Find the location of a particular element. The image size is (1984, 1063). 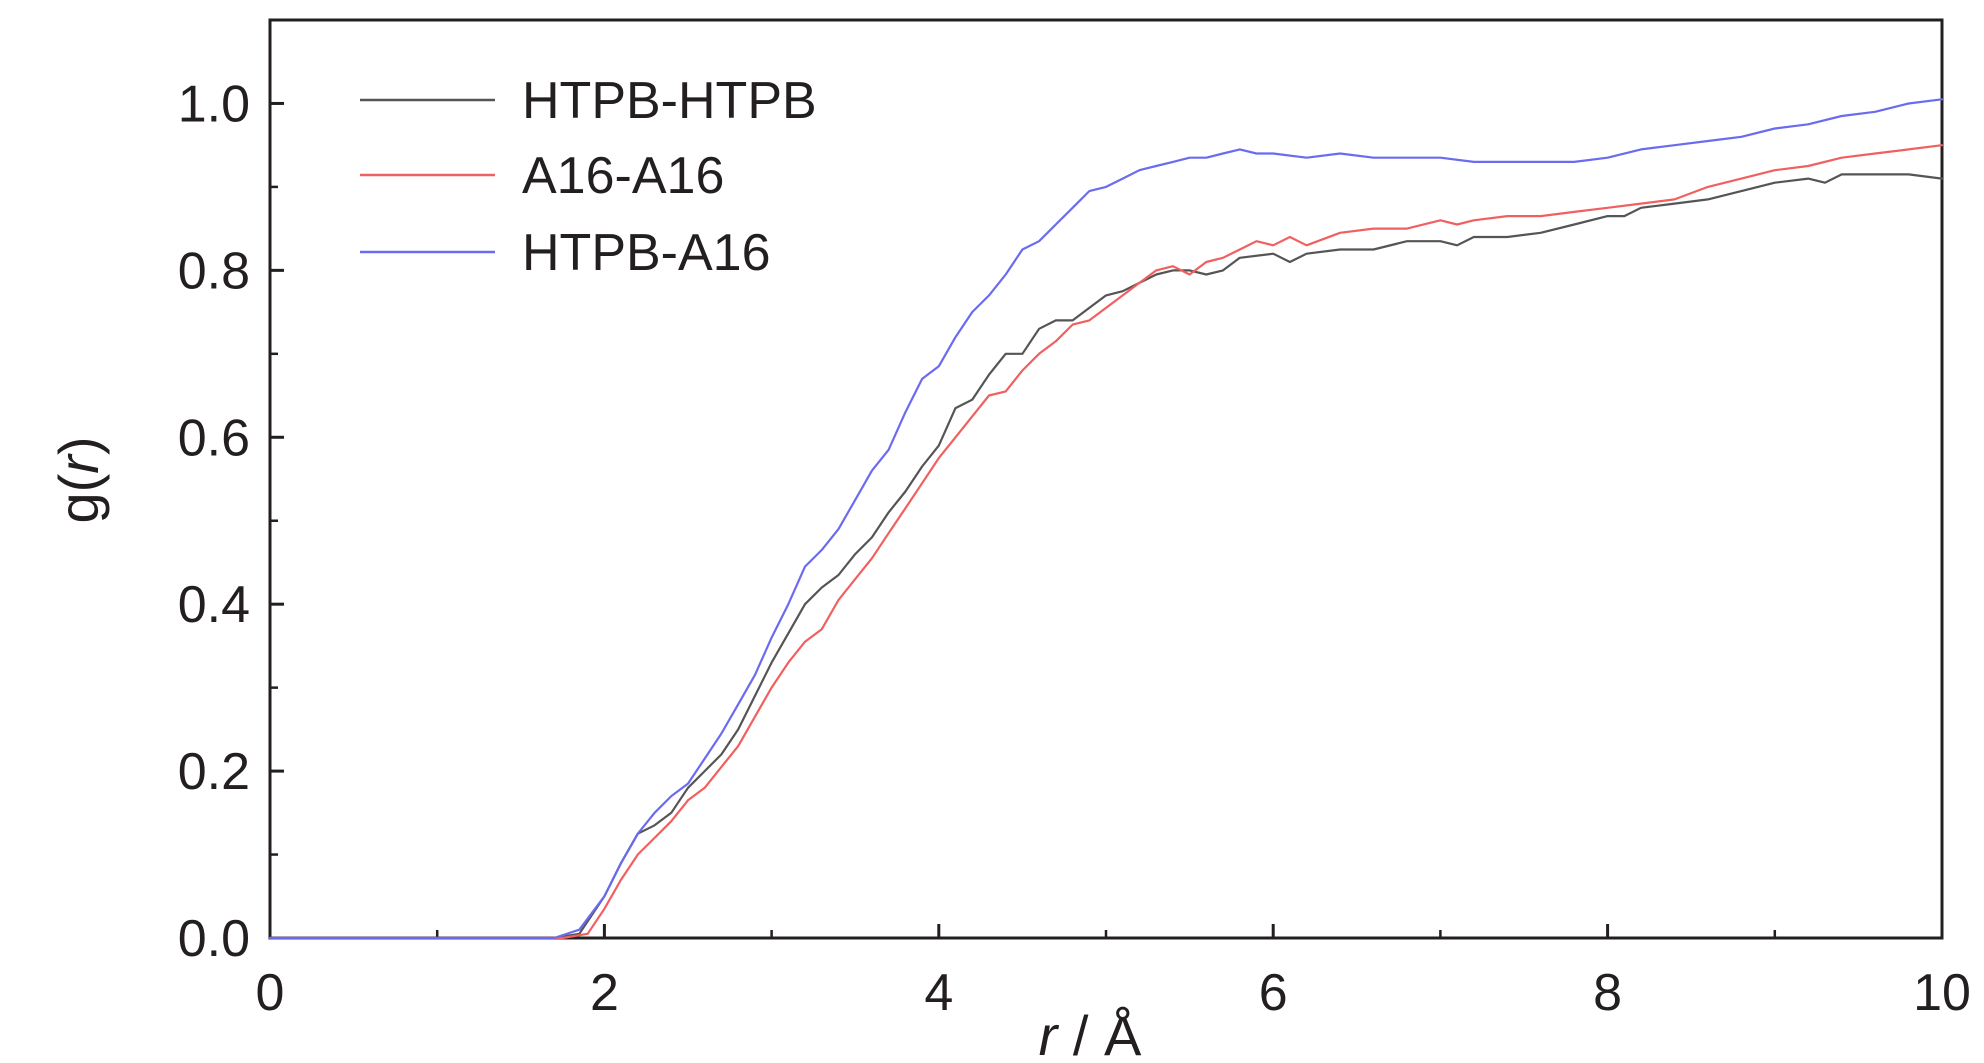

y-tick-label: 0.8 is located at coordinates (214, 271).